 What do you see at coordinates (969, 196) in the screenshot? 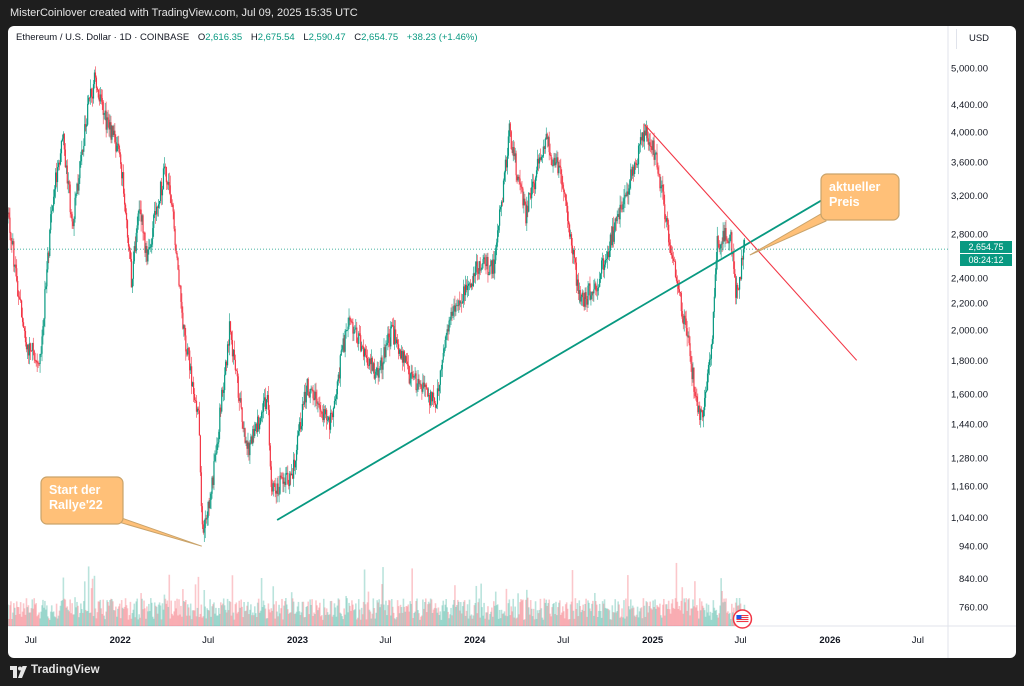
I see `y-tick-label: 3,200.00` at bounding box center [969, 196].